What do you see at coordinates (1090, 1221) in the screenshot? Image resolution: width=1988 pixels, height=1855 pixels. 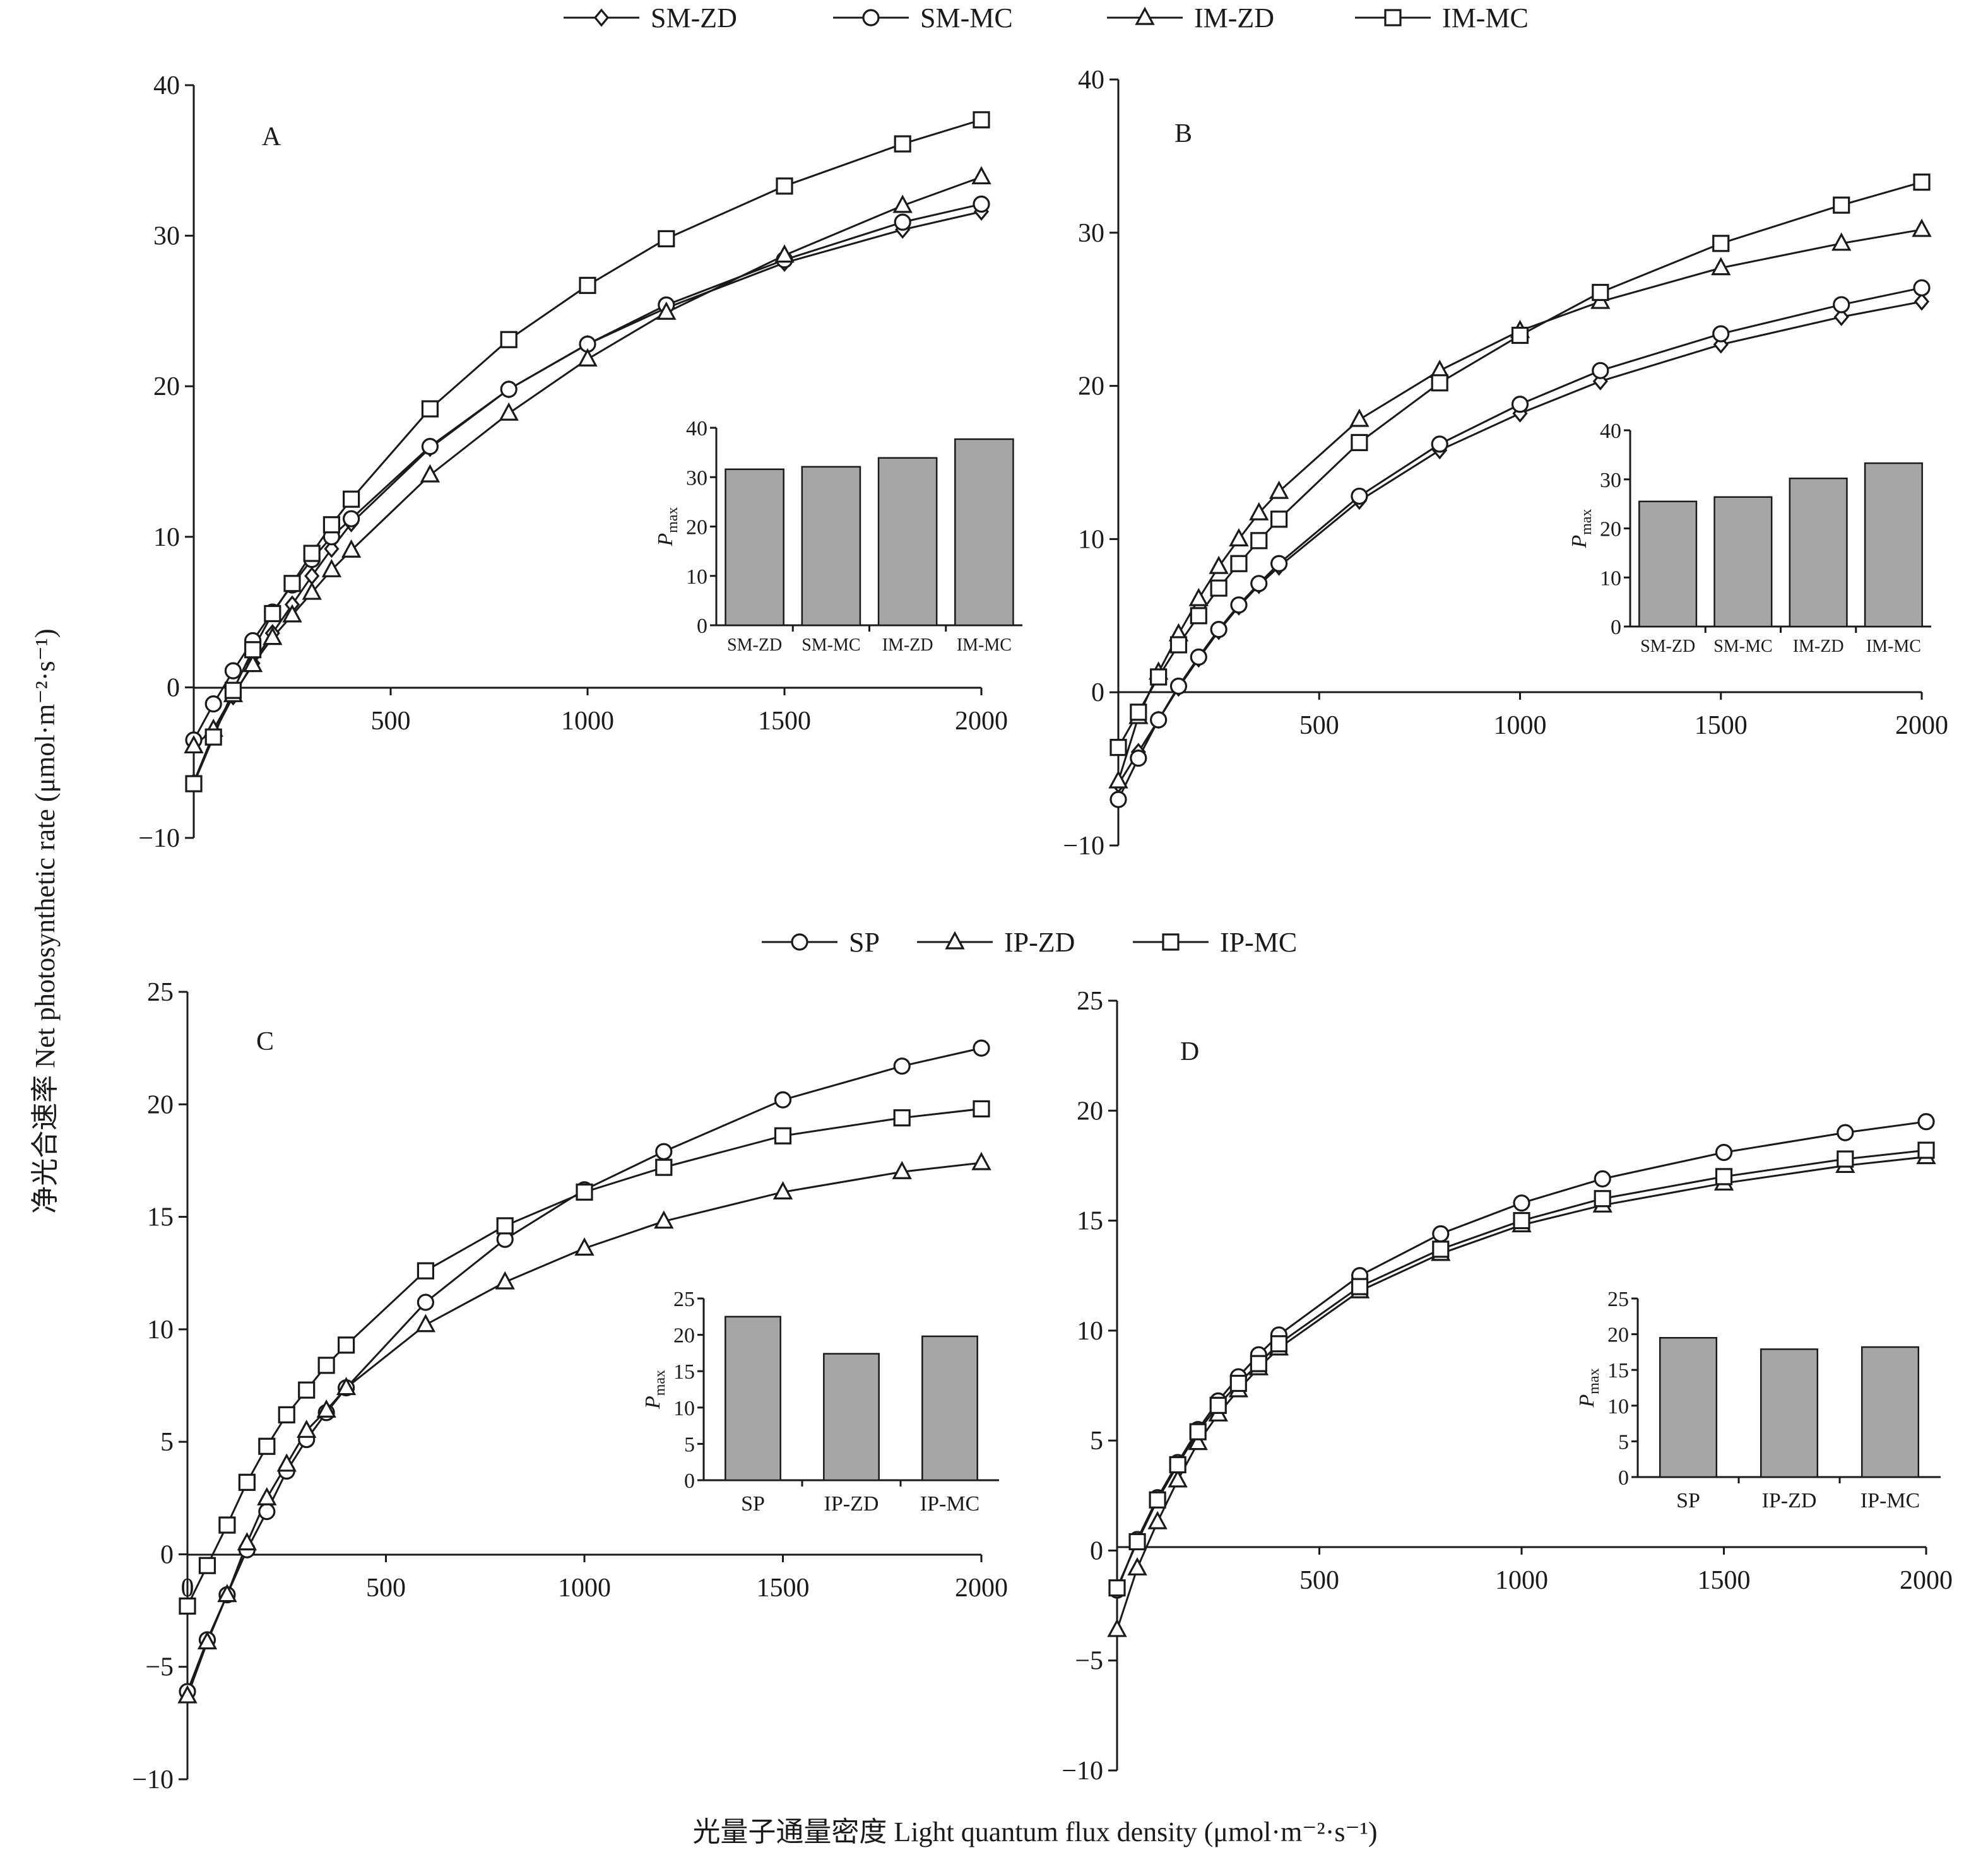 I see `y-tick-label: 15` at bounding box center [1090, 1221].